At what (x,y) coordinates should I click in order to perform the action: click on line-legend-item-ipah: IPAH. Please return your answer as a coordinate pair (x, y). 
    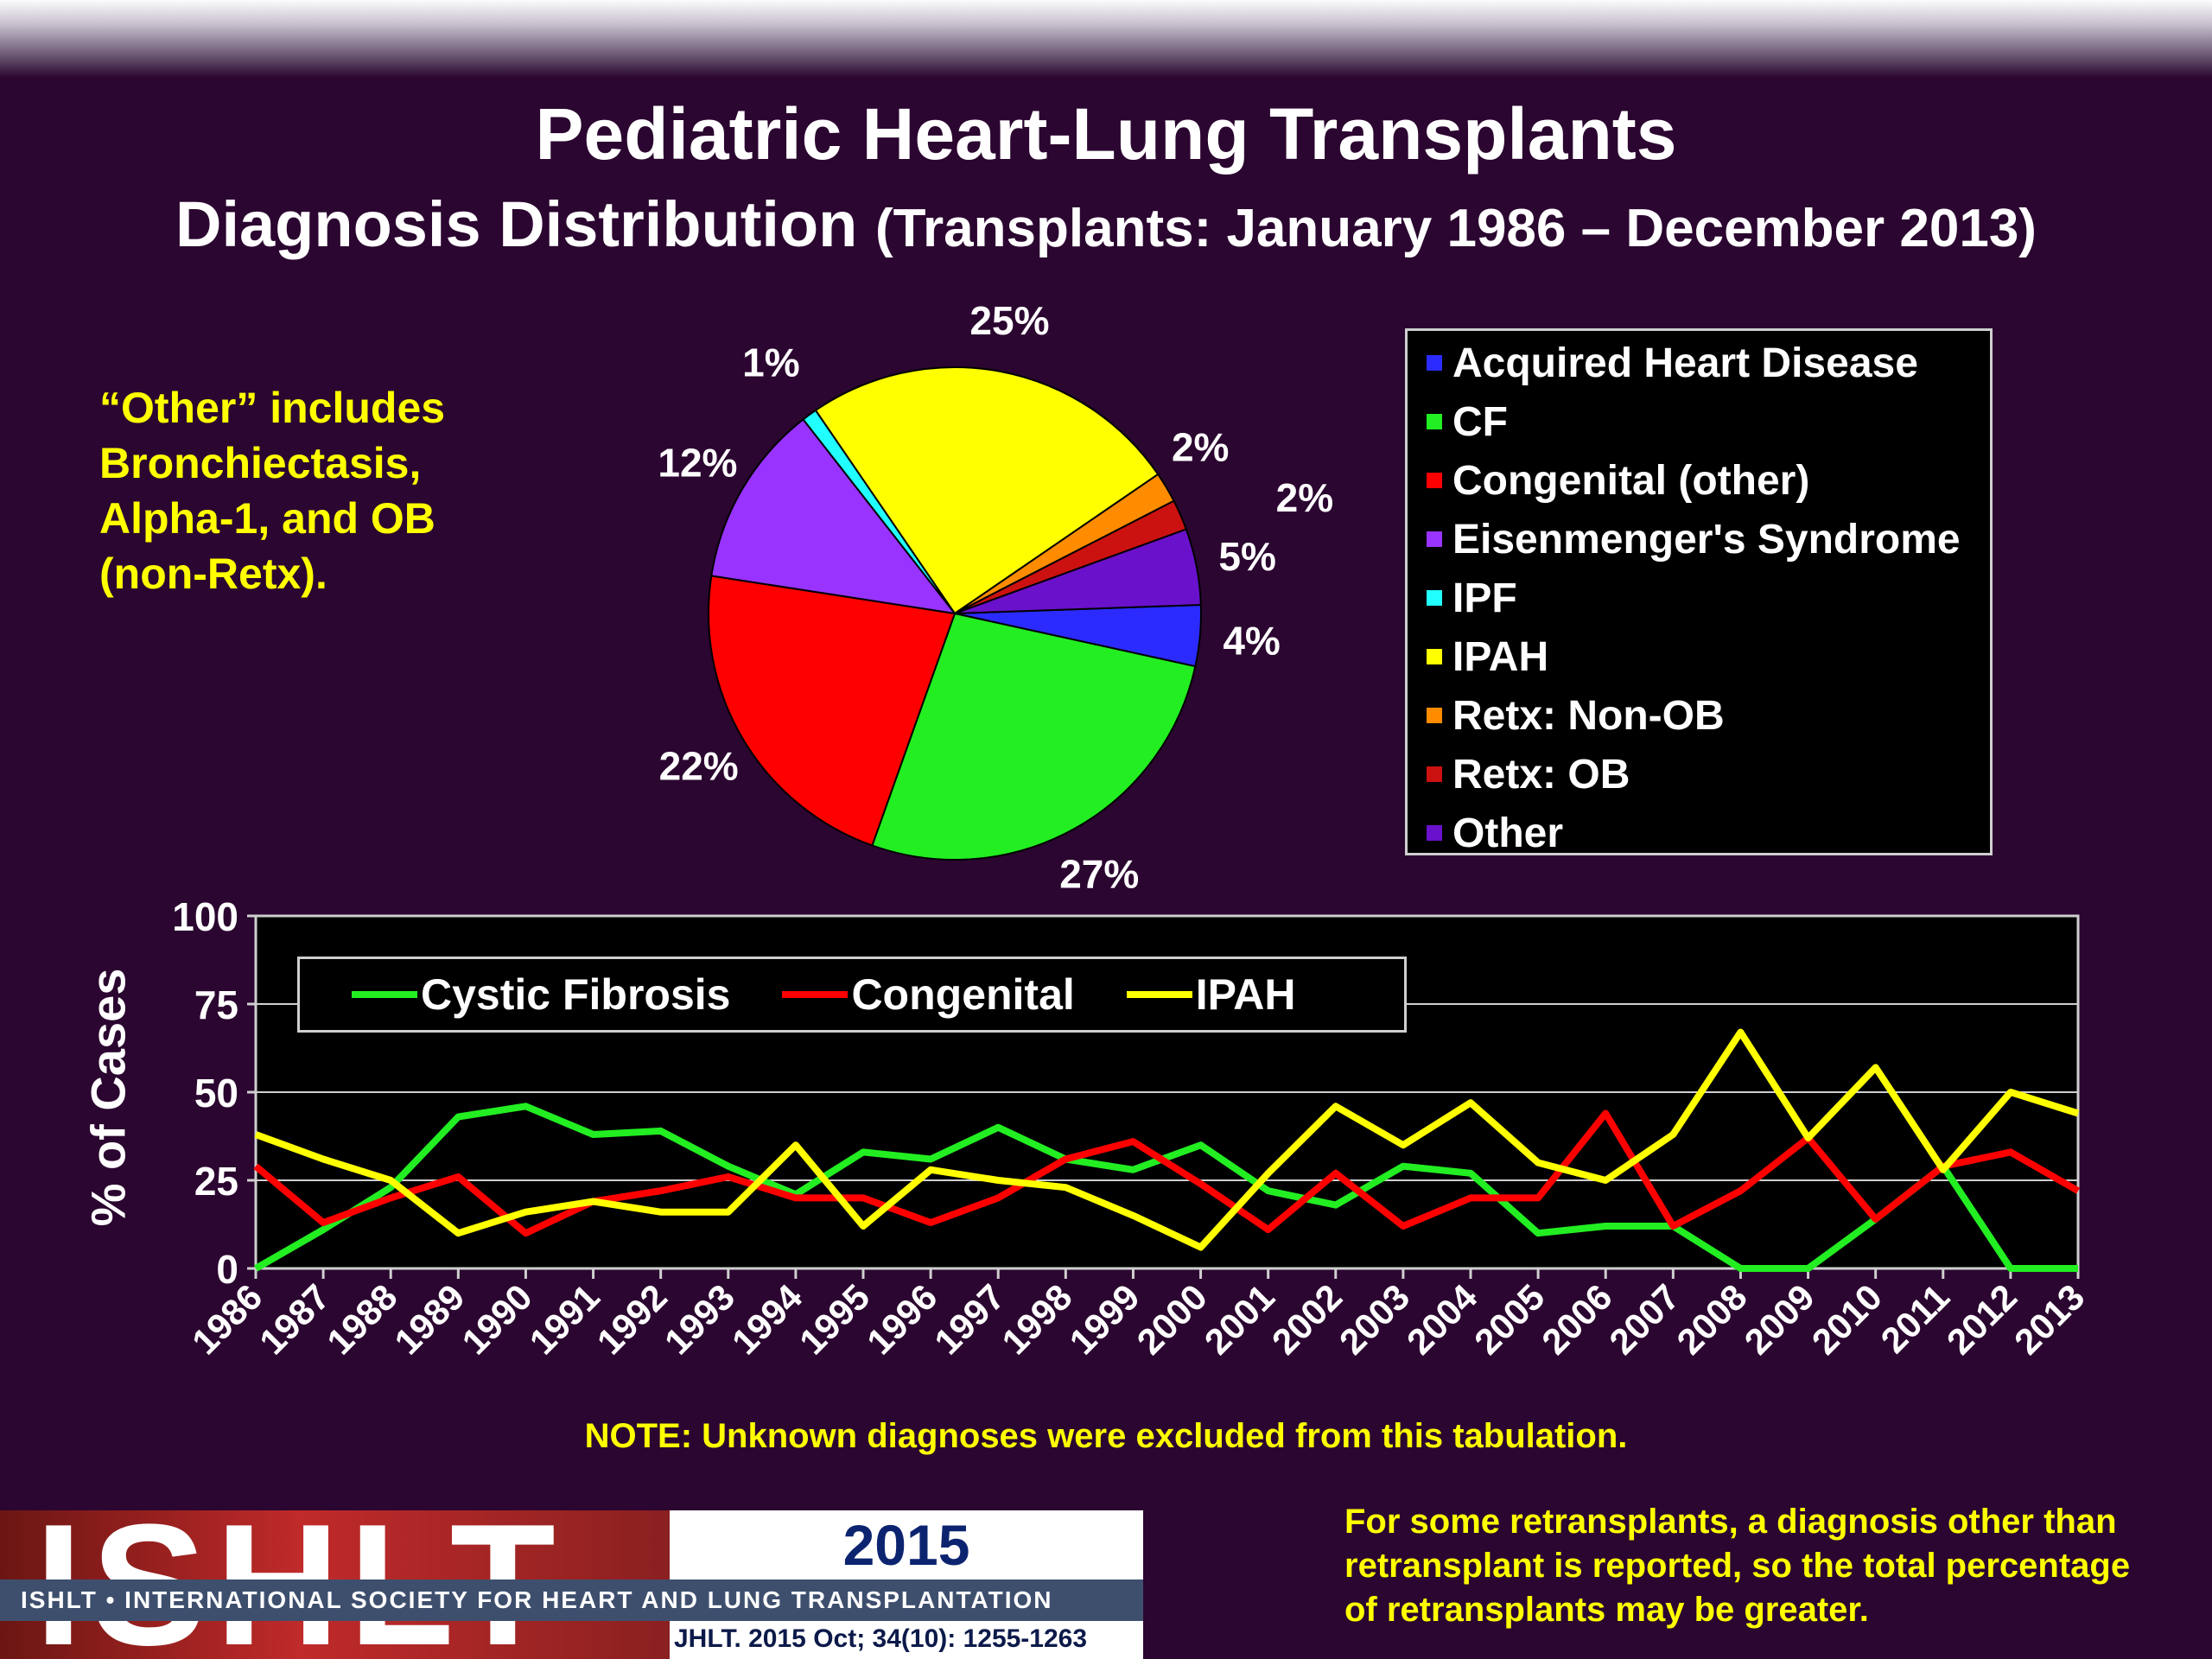
    Looking at the image, I should click on (1211, 994).